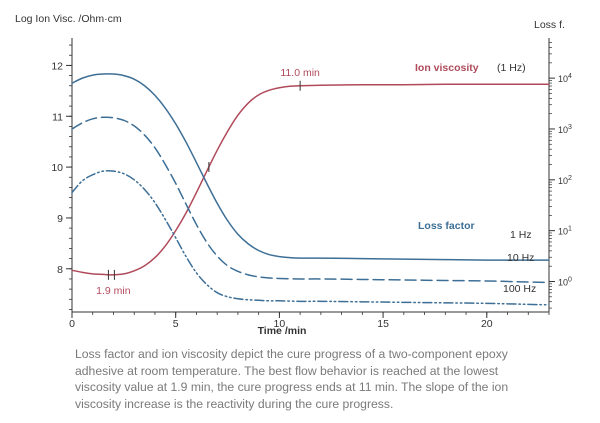 The image size is (600, 423). What do you see at coordinates (300, 73) in the screenshot?
I see `annotation-ion-time: 11.0 min` at bounding box center [300, 73].